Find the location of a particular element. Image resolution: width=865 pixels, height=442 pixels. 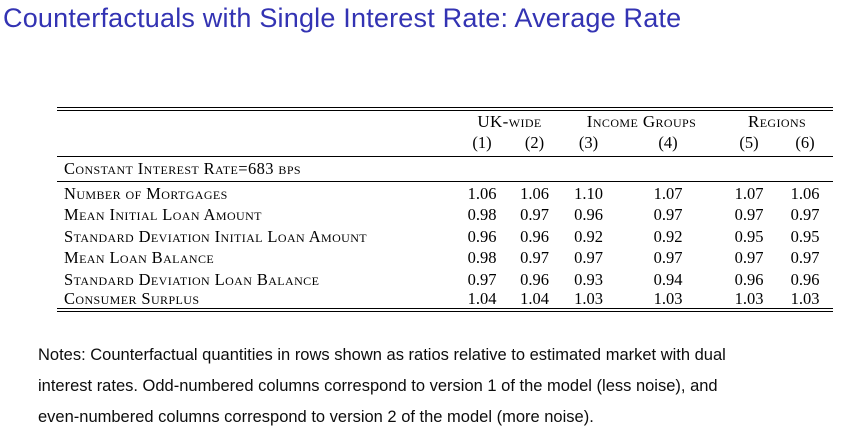

column-number-6: (6) is located at coordinates (805, 144).